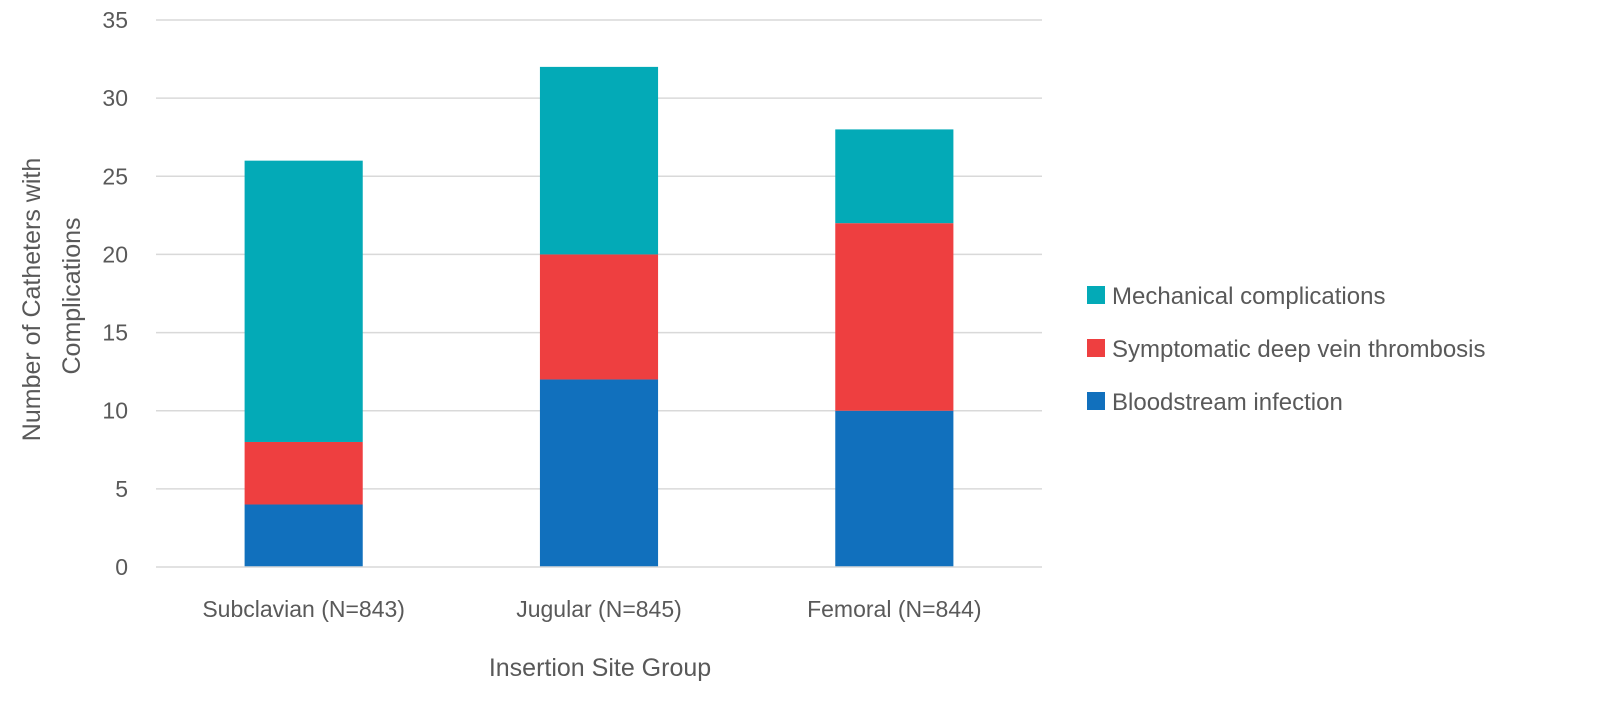 The width and height of the screenshot is (1611, 701). I want to click on y-tick-label: 10, so click(115, 411).